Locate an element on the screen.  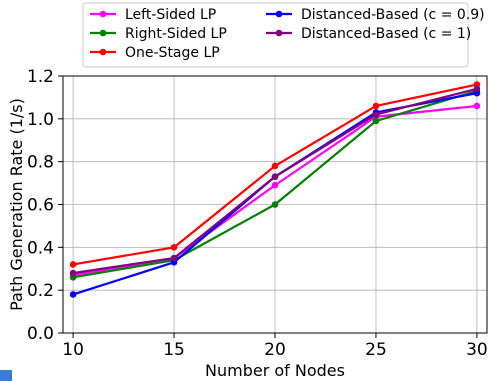
caption-fragment is located at coordinates (6, 375).